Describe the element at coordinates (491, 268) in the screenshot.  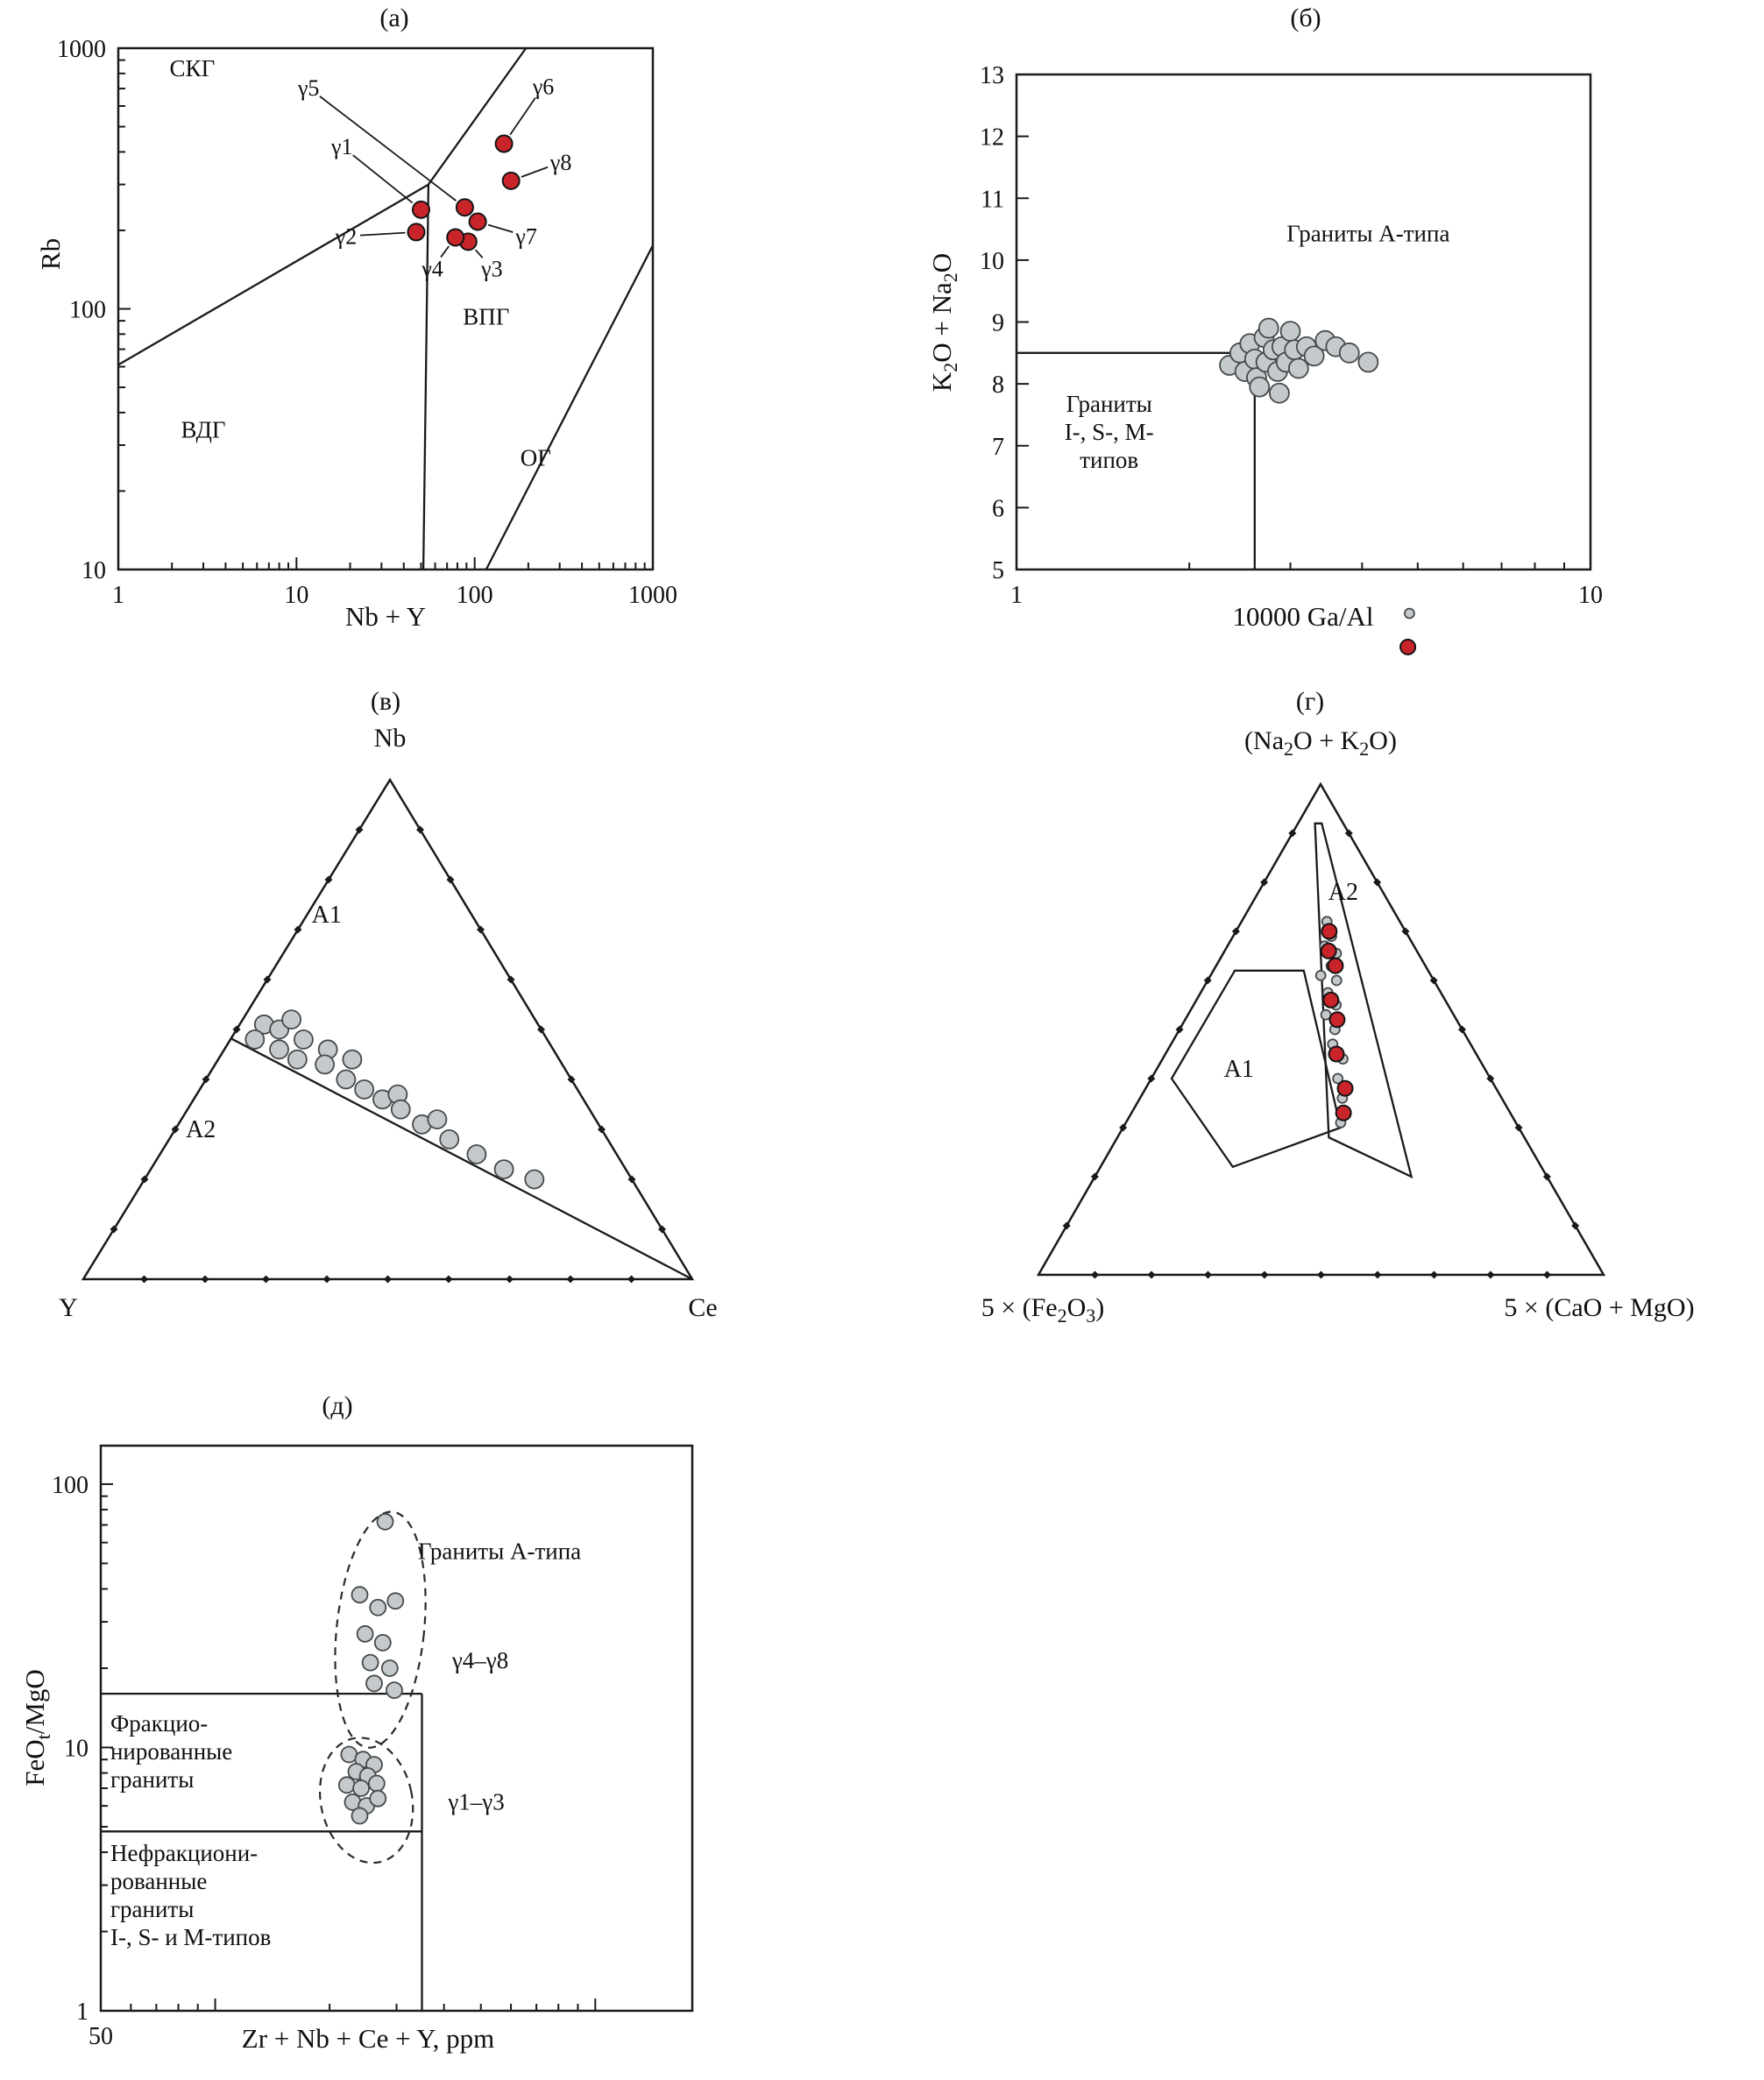
I see `svg-text: γ3` at that location.